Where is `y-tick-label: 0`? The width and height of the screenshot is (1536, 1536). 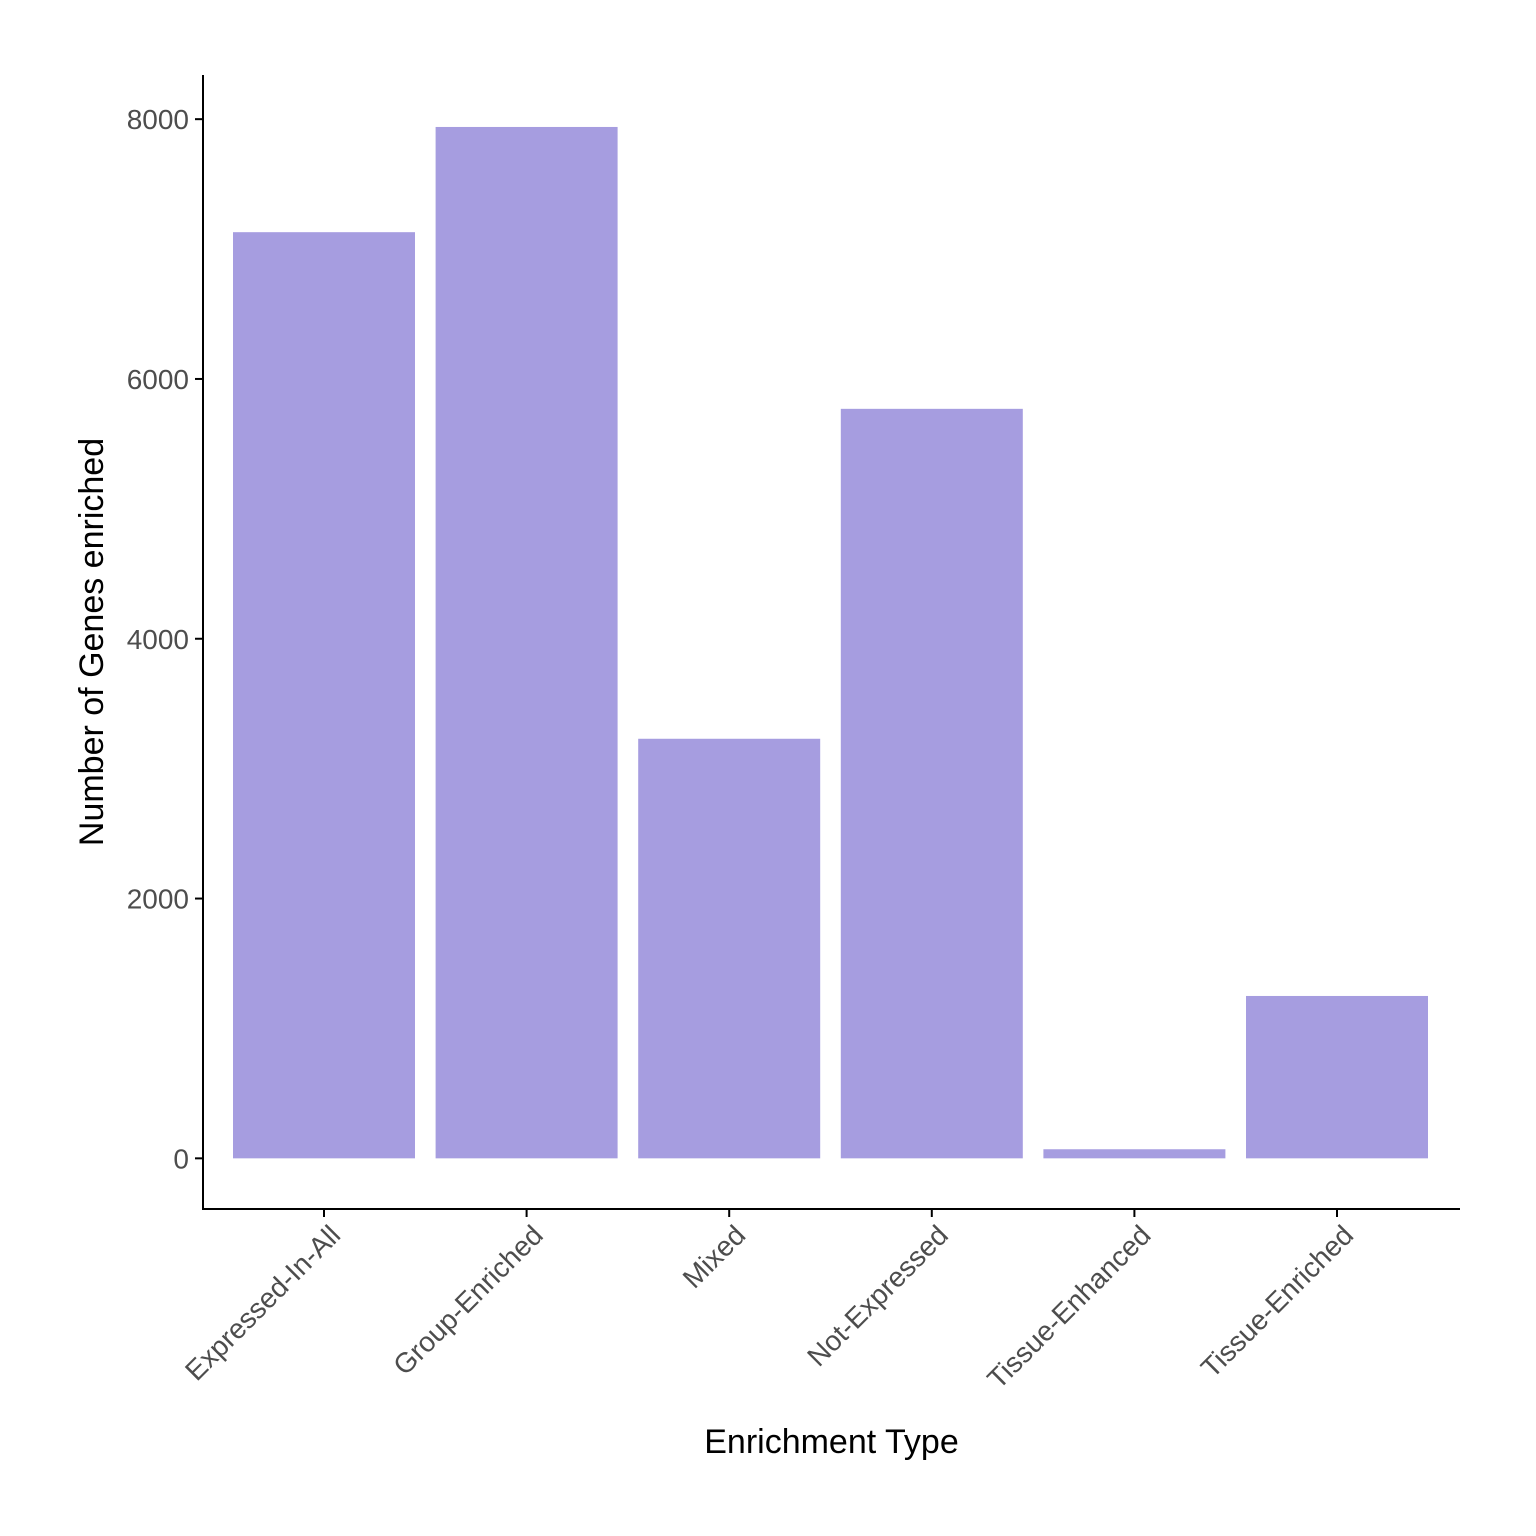 y-tick-label: 0 is located at coordinates (181, 1158).